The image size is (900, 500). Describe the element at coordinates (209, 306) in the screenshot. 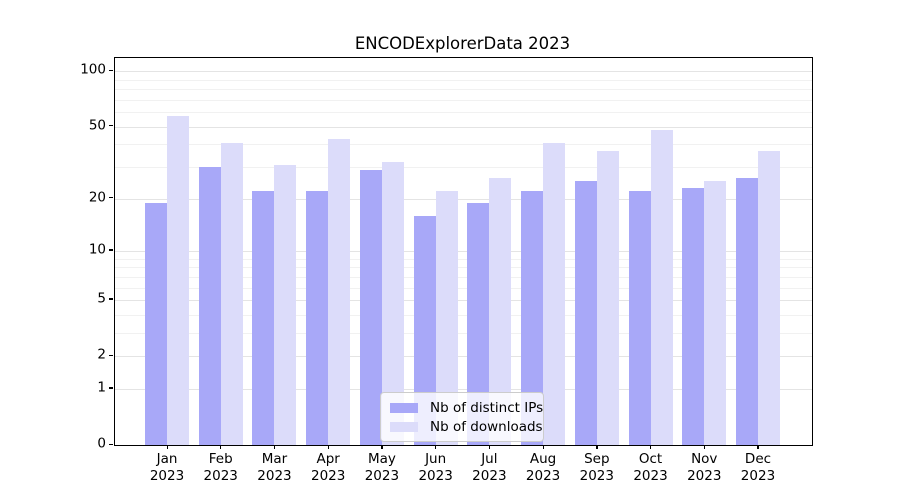

I see `bar-nb-of-distinct-ips-feb` at that location.